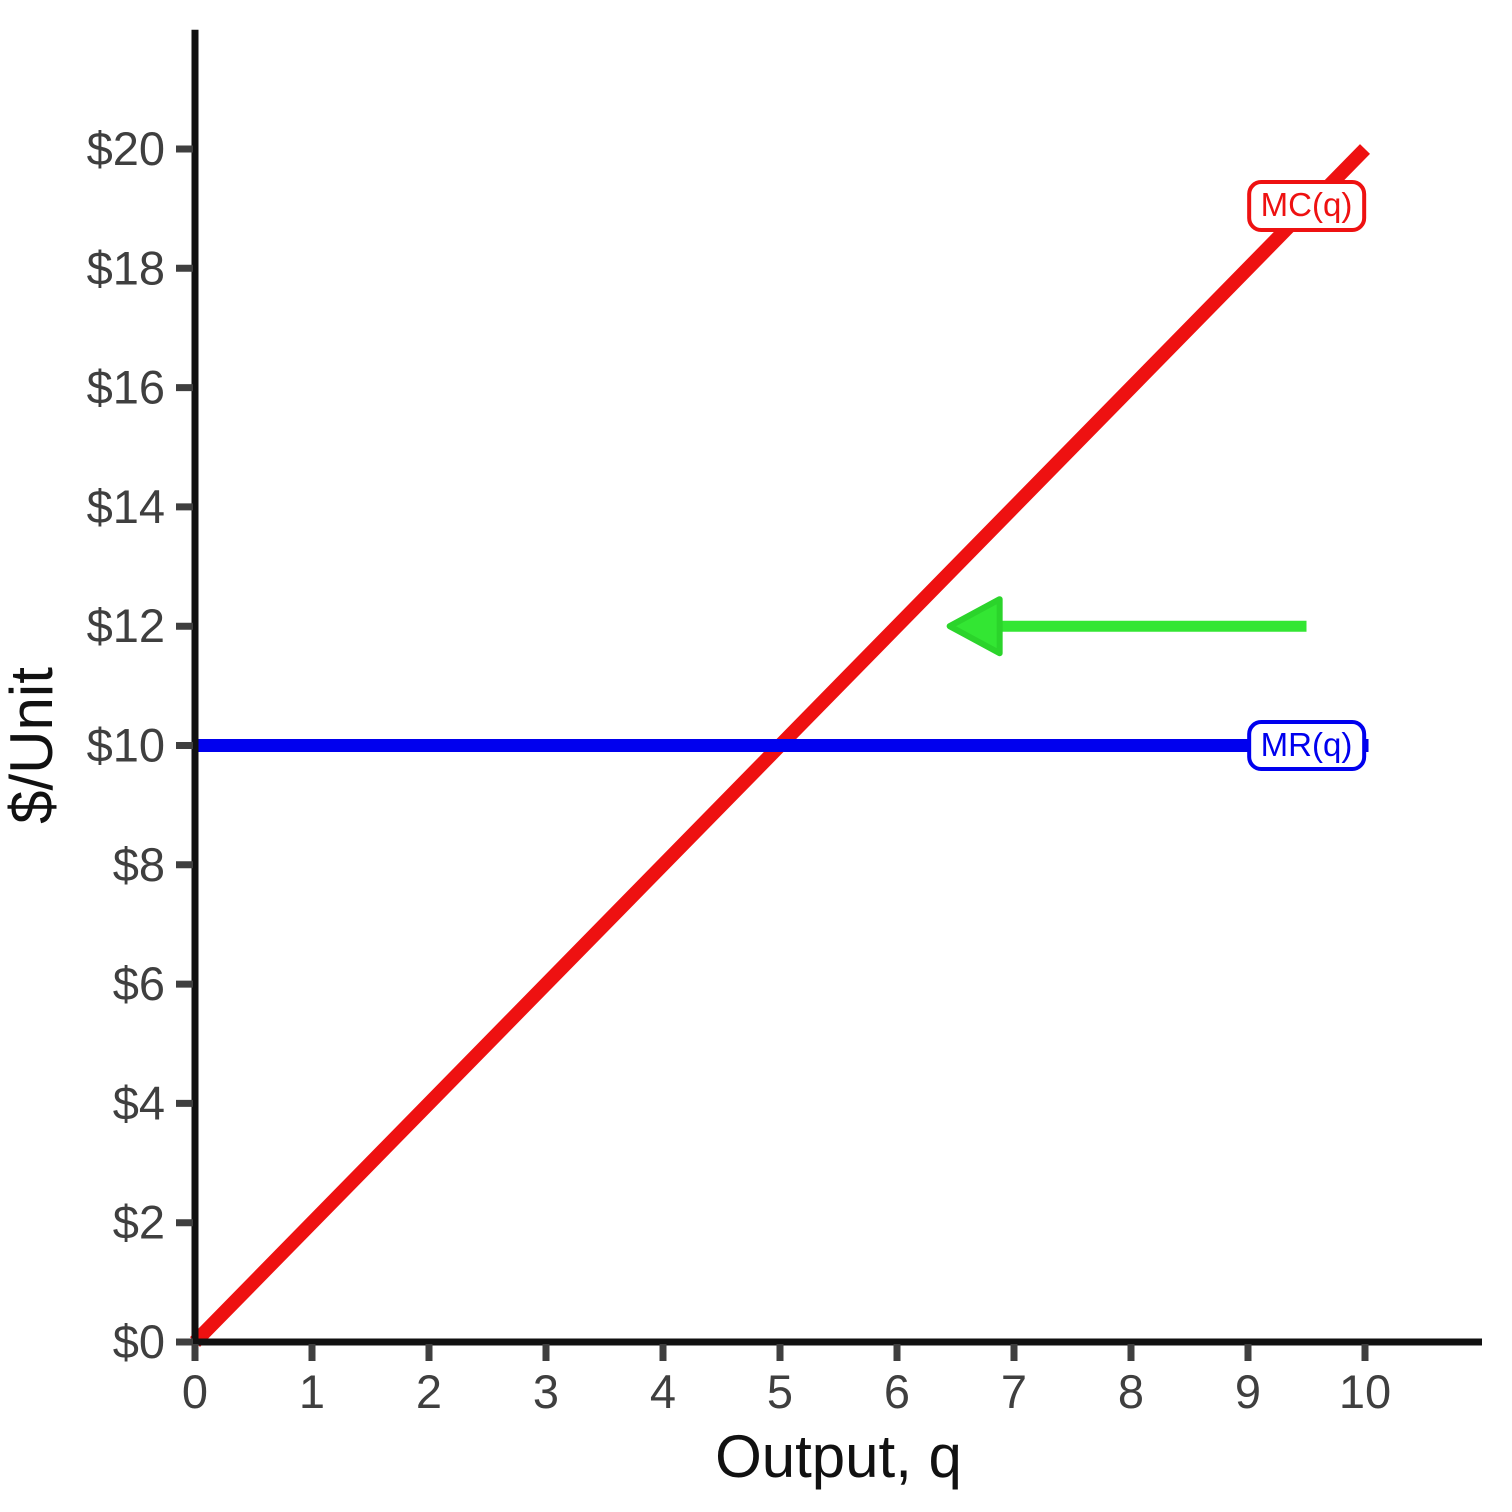 Image resolution: width=1512 pixels, height=1512 pixels. Describe the element at coordinates (1306, 205) in the screenshot. I see `mc-curve-label: MC(q)` at that location.